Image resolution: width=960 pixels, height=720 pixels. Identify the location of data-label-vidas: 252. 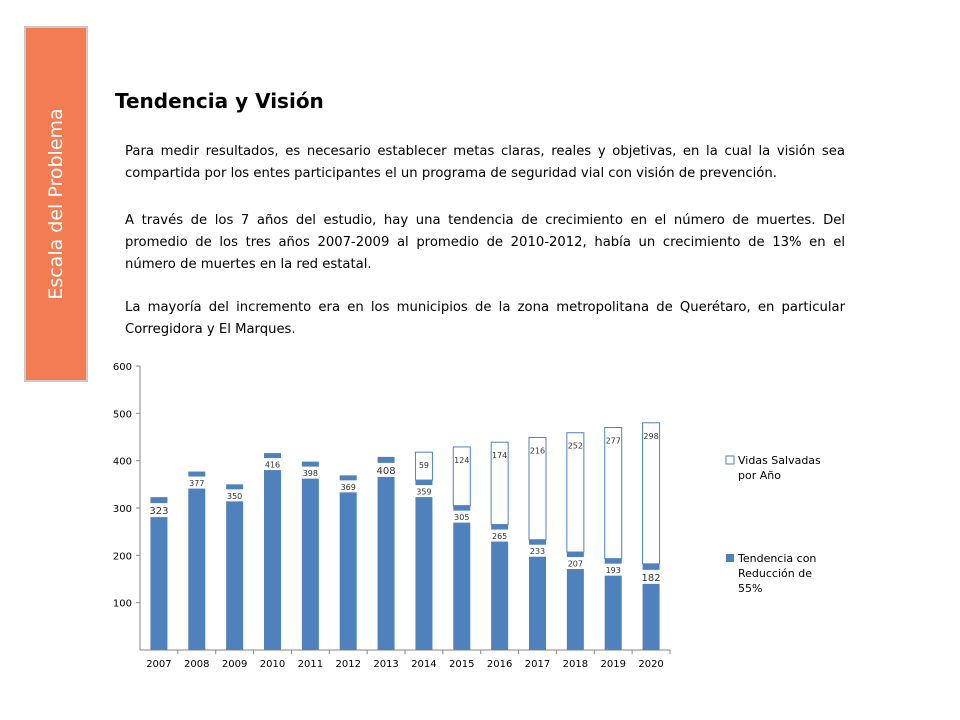
(575, 446).